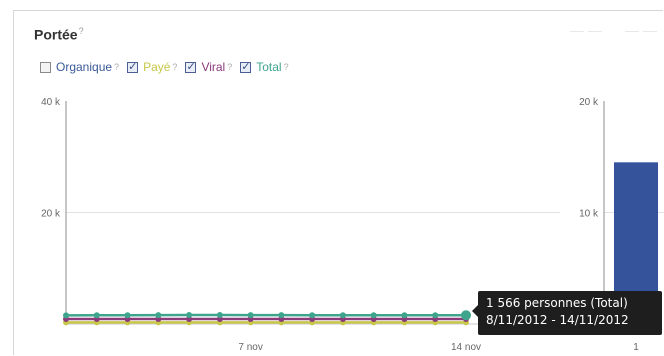  What do you see at coordinates (191, 66) in the screenshot?
I see `viral-checkbox` at bounding box center [191, 66].